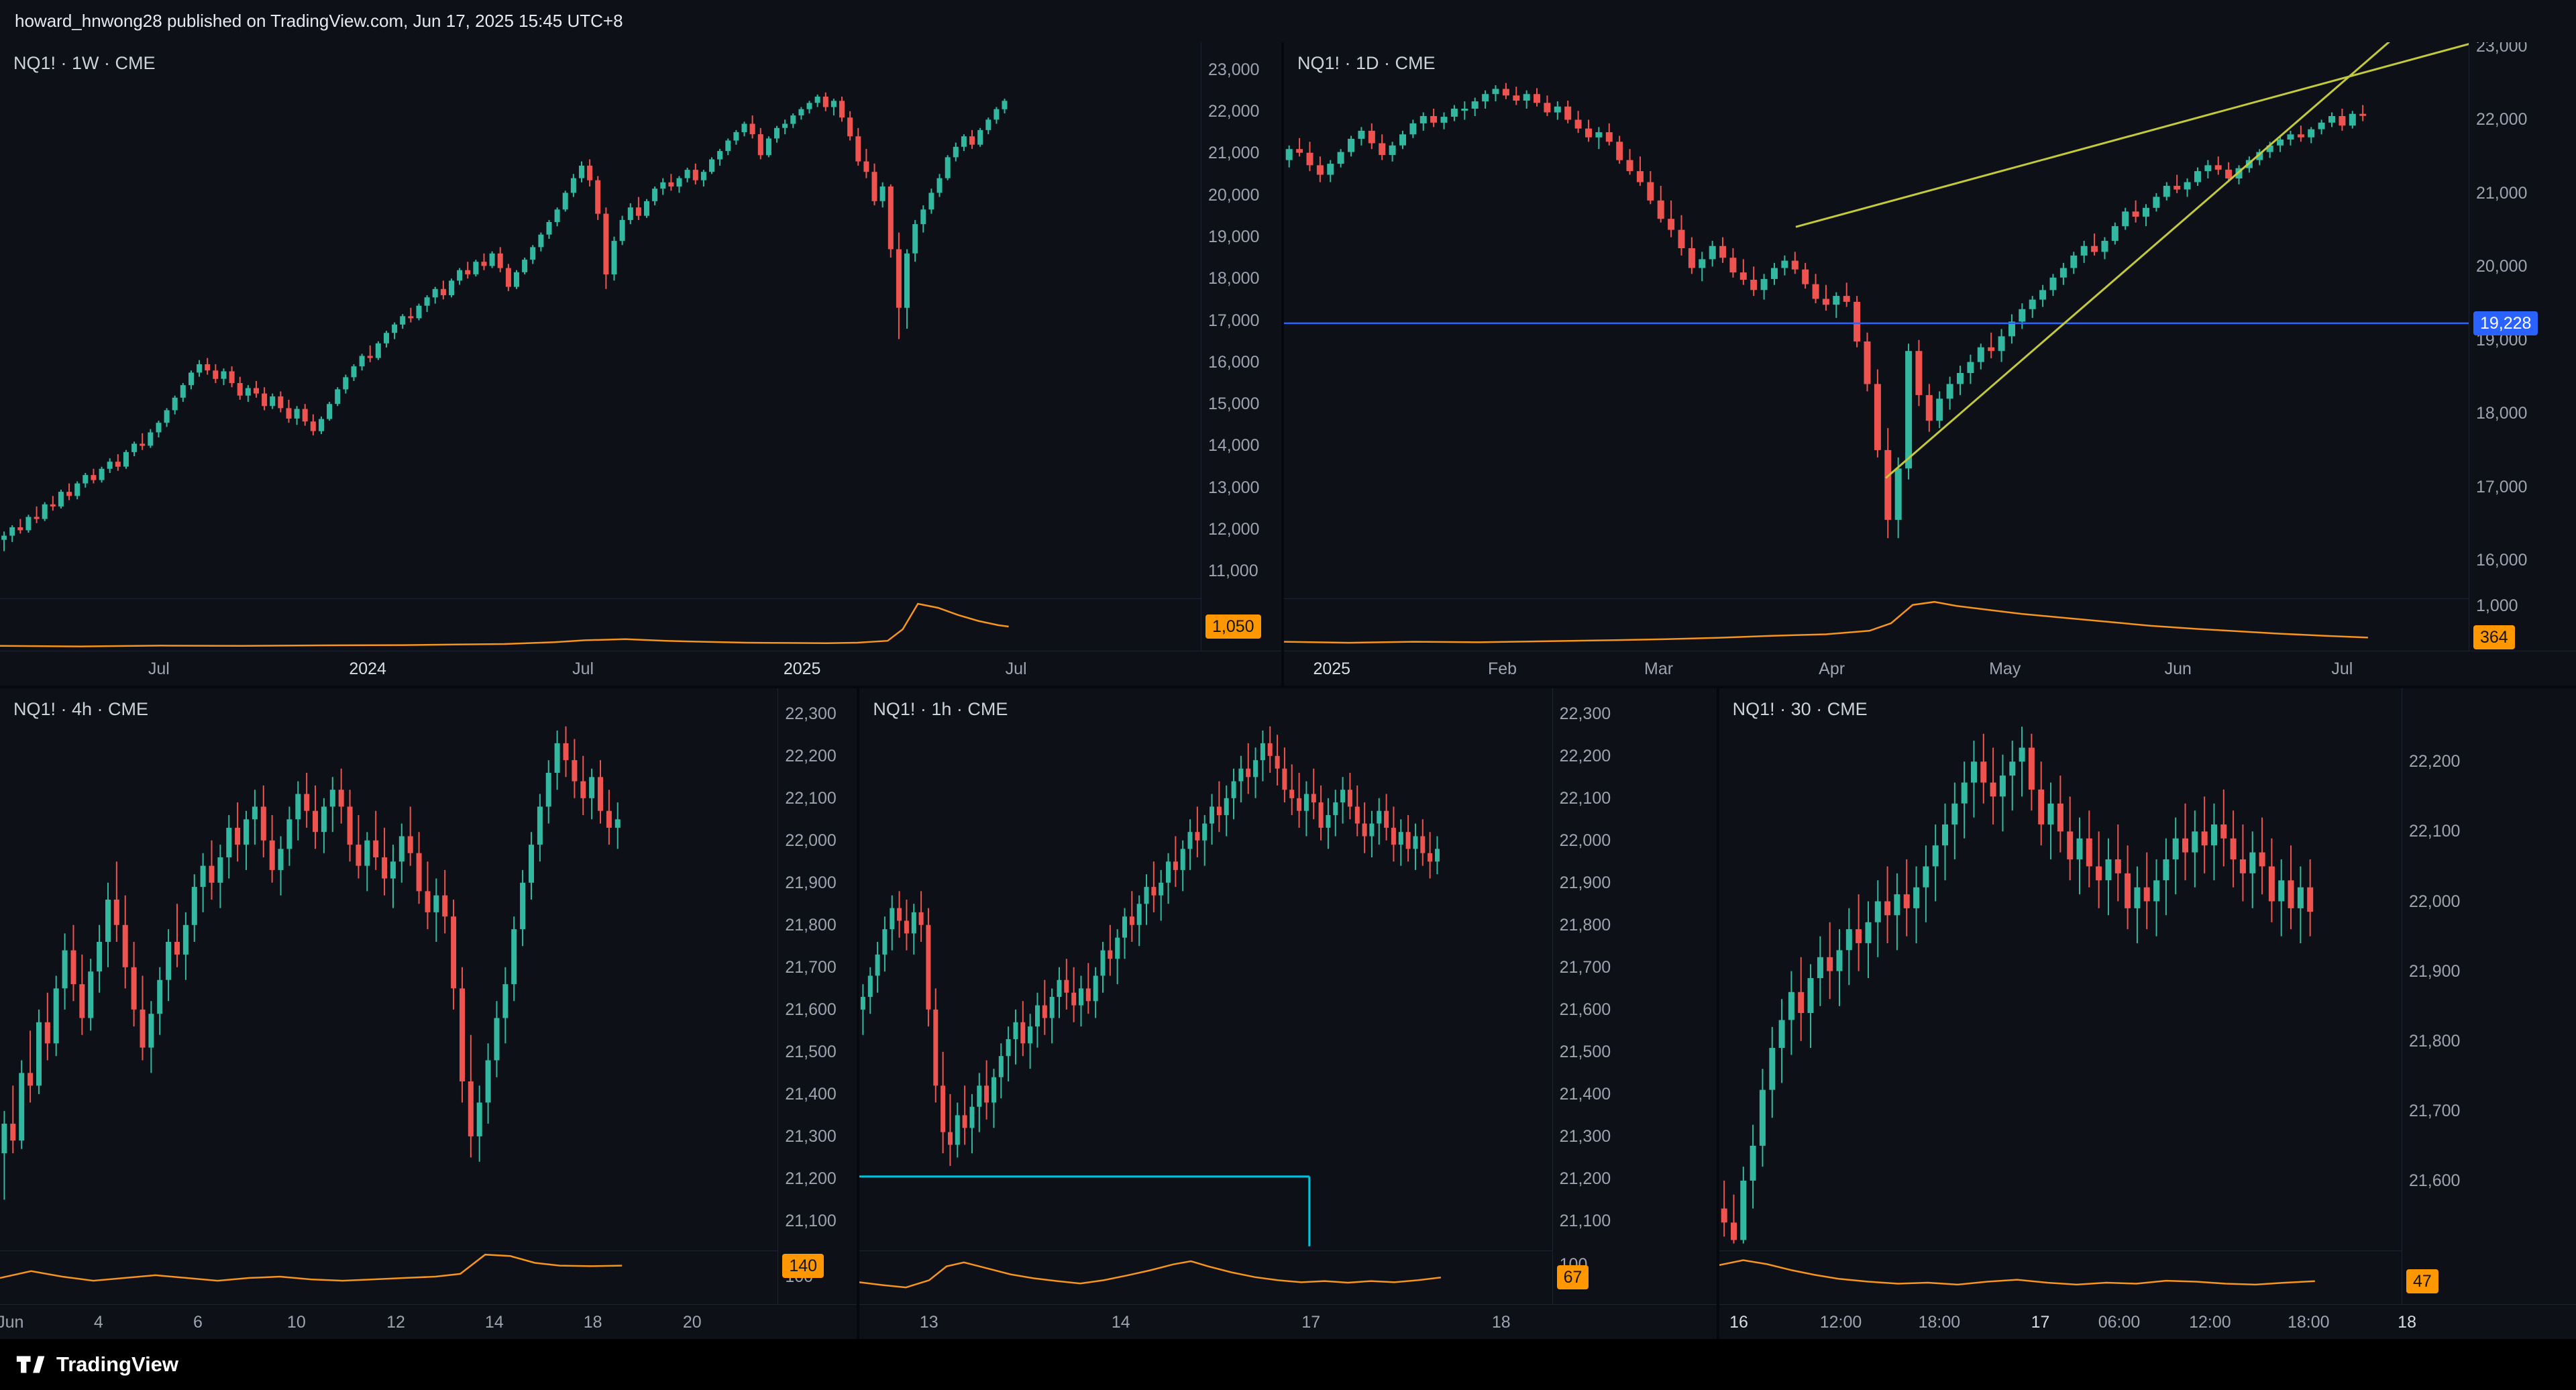 This screenshot has height=1390, width=2576. Describe the element at coordinates (803, 1266) in the screenshot. I see `indicator-value-badge: 140` at that location.